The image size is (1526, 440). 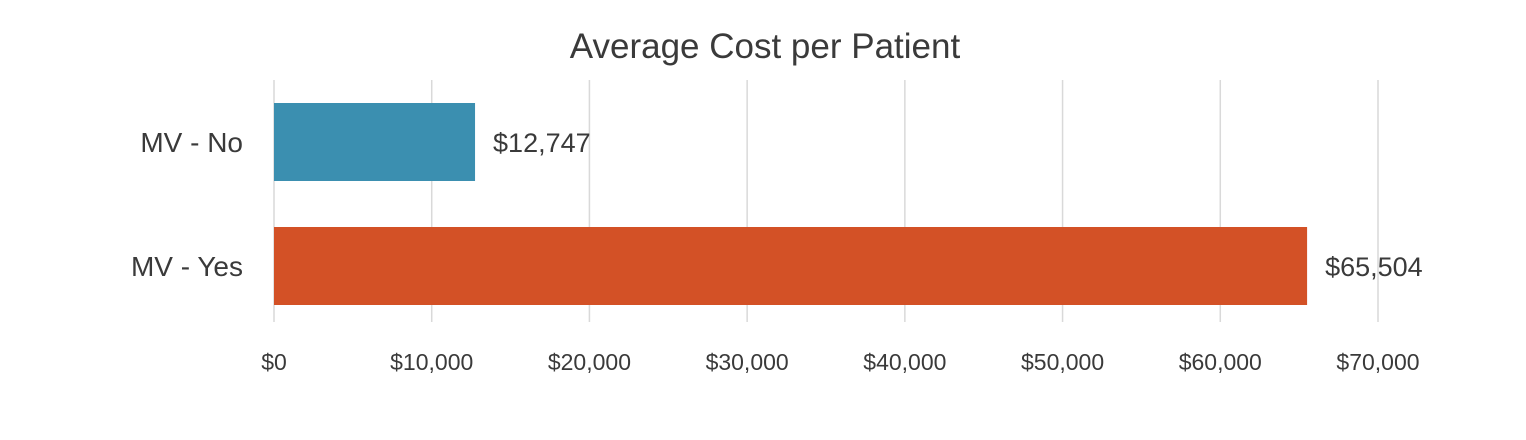 I want to click on x-tick-label: $0, so click(x=274, y=362).